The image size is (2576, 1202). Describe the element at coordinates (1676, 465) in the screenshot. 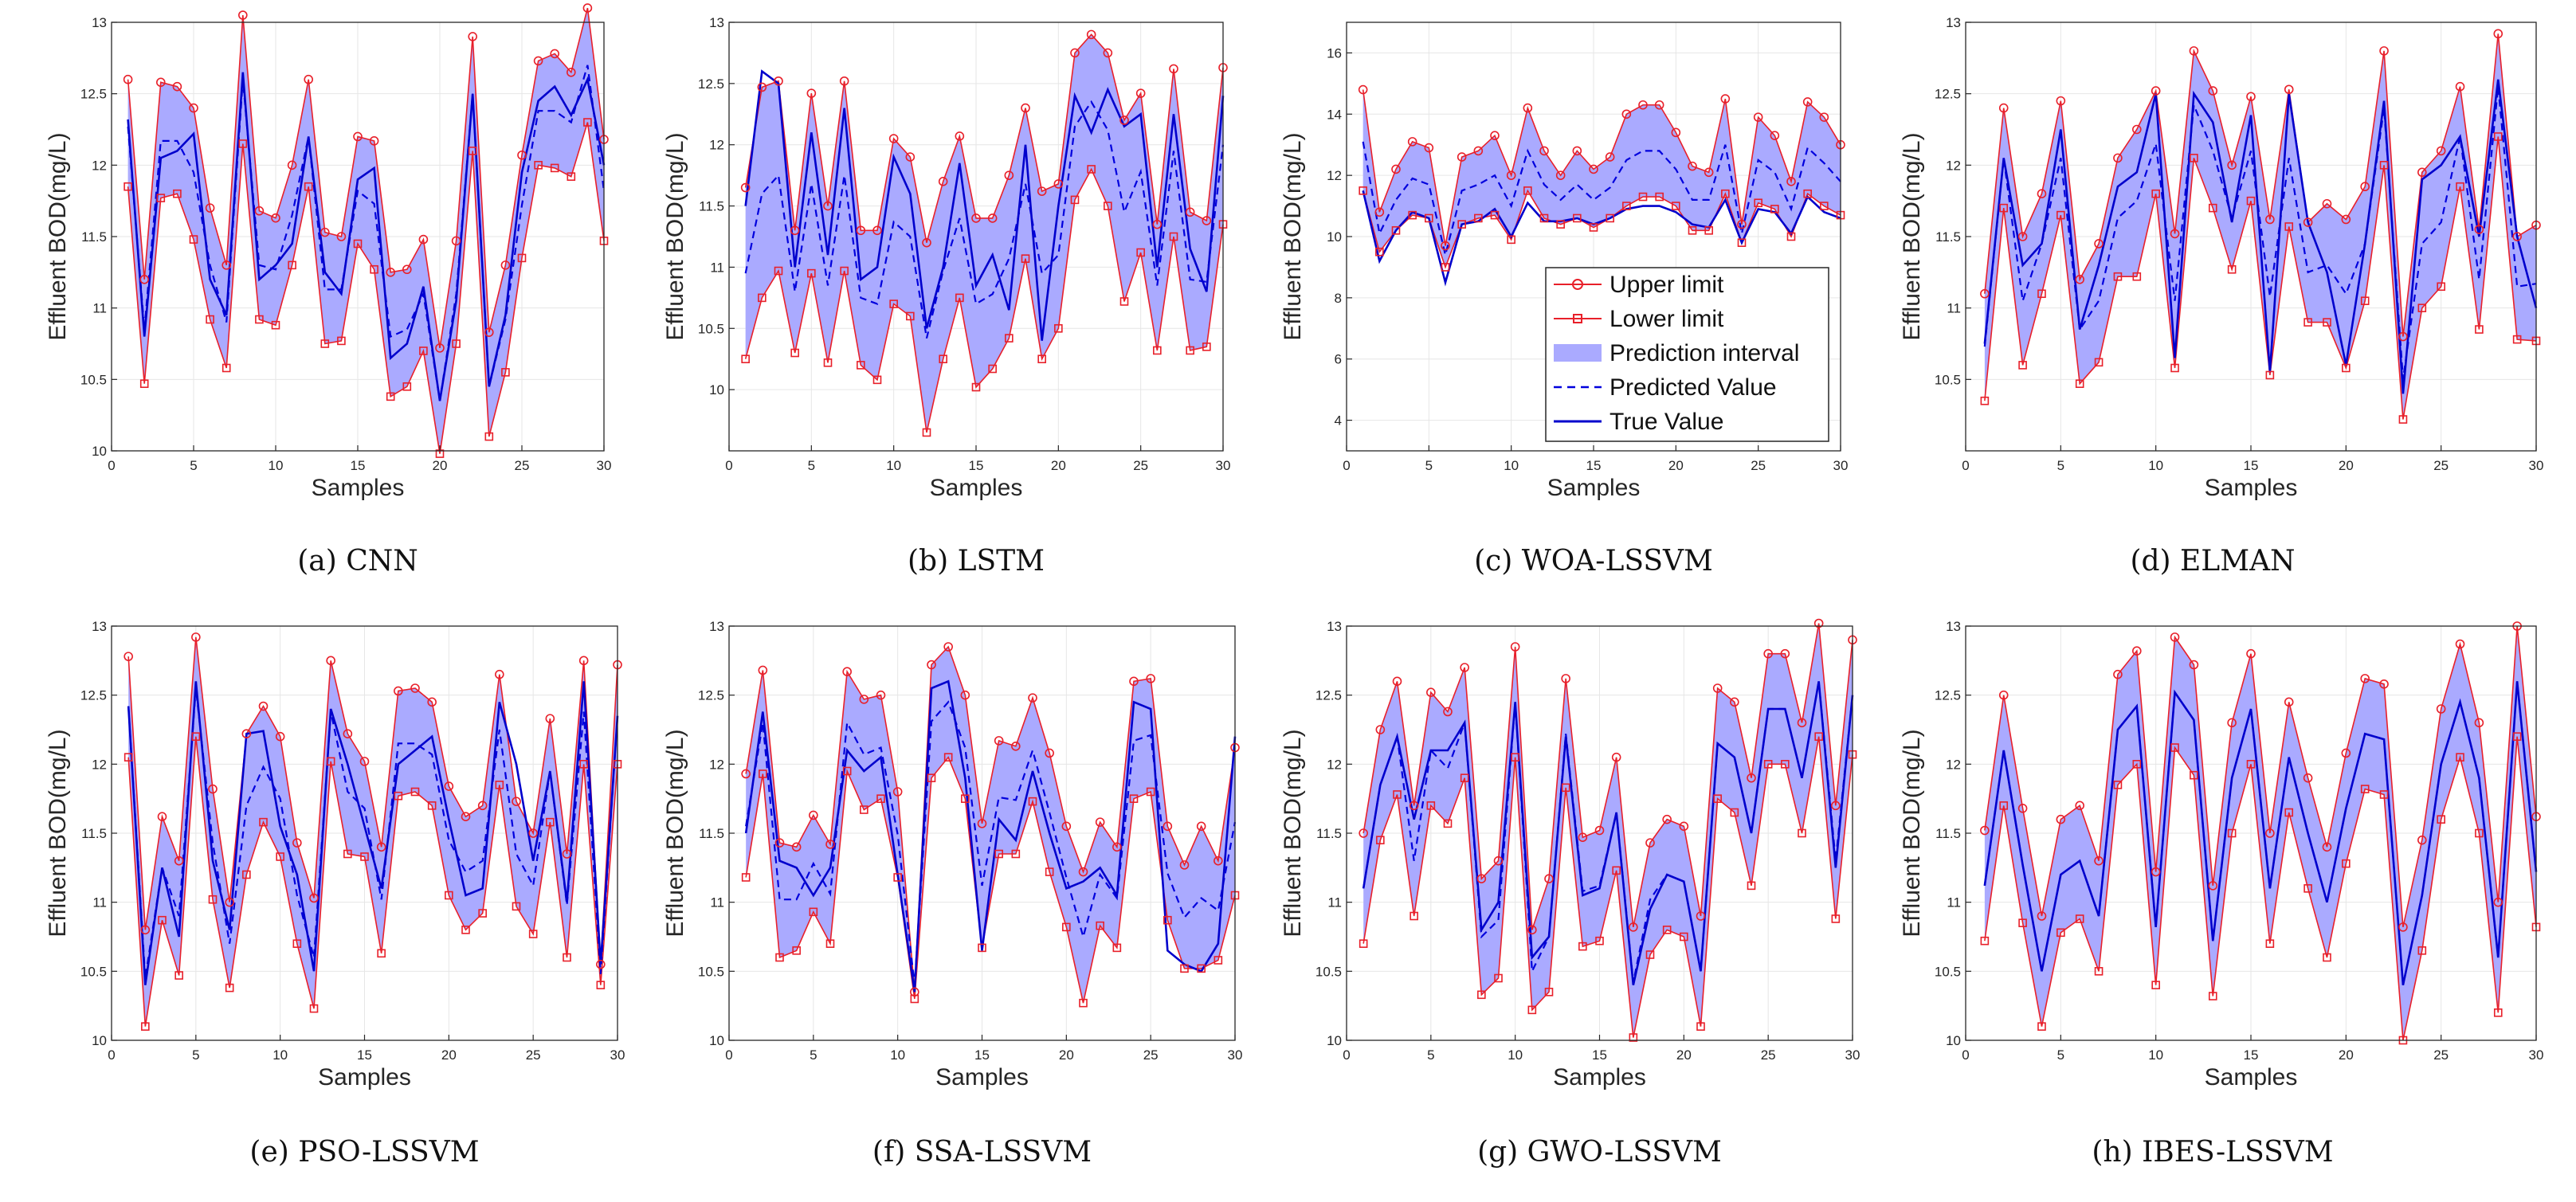

I see `x-tick-label: 20` at that location.